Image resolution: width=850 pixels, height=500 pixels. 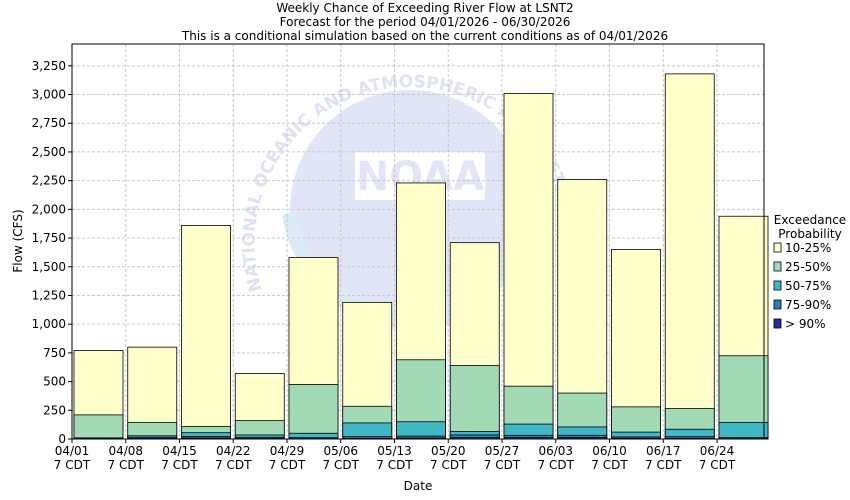 What do you see at coordinates (54, 353) in the screenshot?
I see `y-tick-label: 750` at bounding box center [54, 353].